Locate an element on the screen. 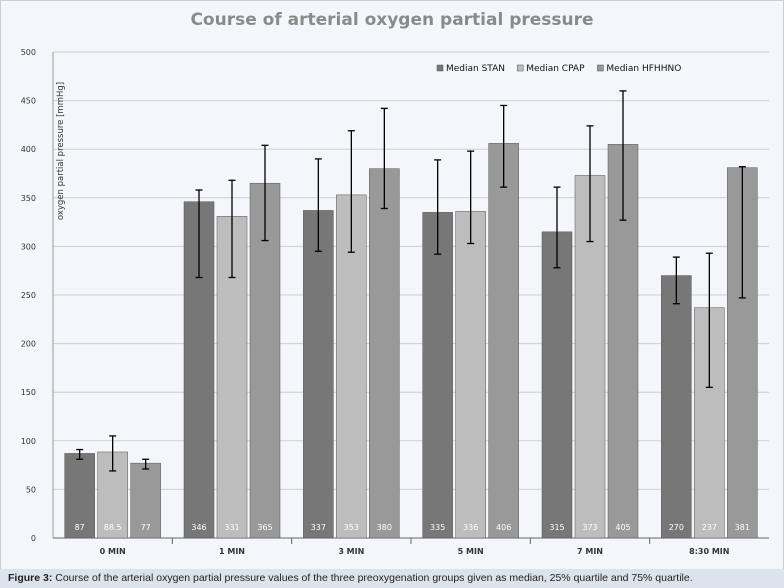  legend: Median STAN Median CPAP Median HFHHNO is located at coordinates (558, 69).